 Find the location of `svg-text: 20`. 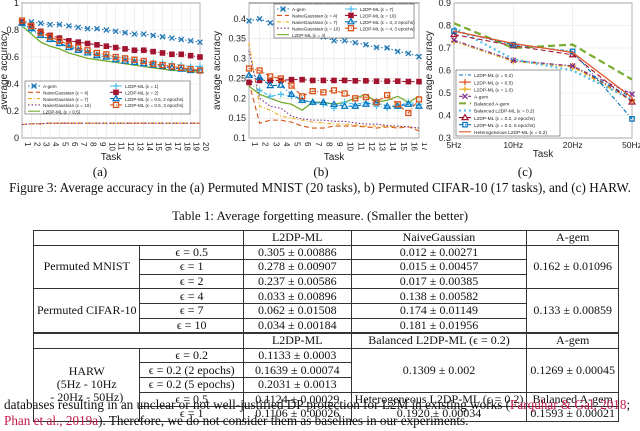

svg-text: 20 is located at coordinates (205, 146).